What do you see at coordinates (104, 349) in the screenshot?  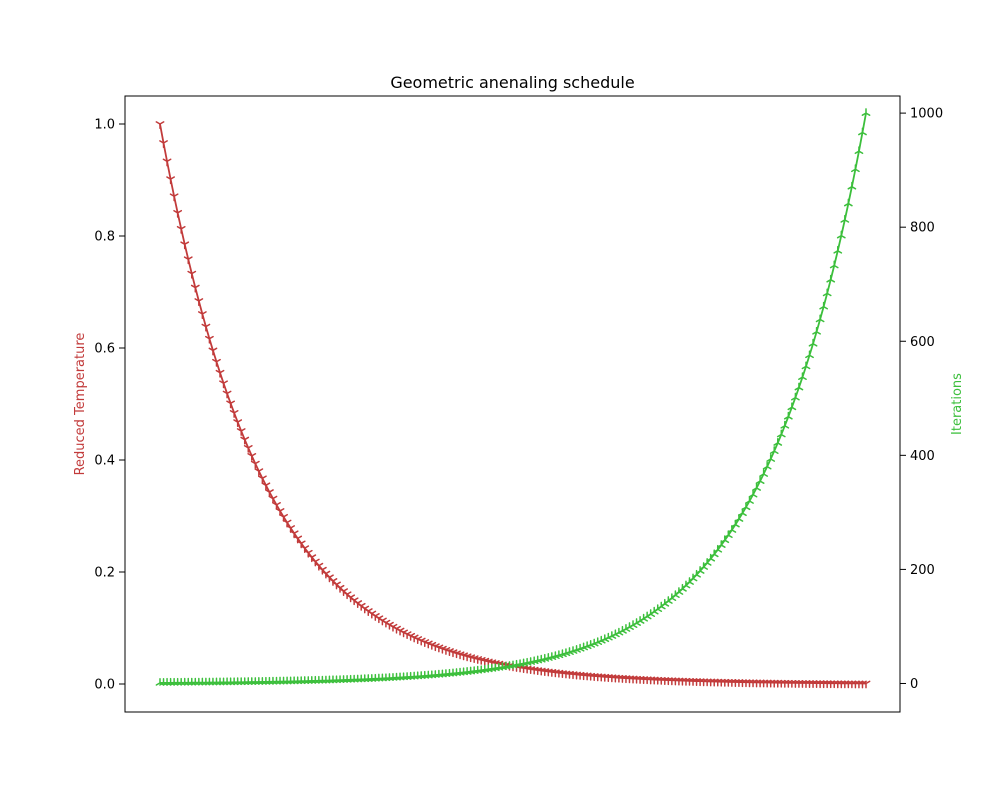 I see `left-axis-tick-label: 0.6` at bounding box center [104, 349].